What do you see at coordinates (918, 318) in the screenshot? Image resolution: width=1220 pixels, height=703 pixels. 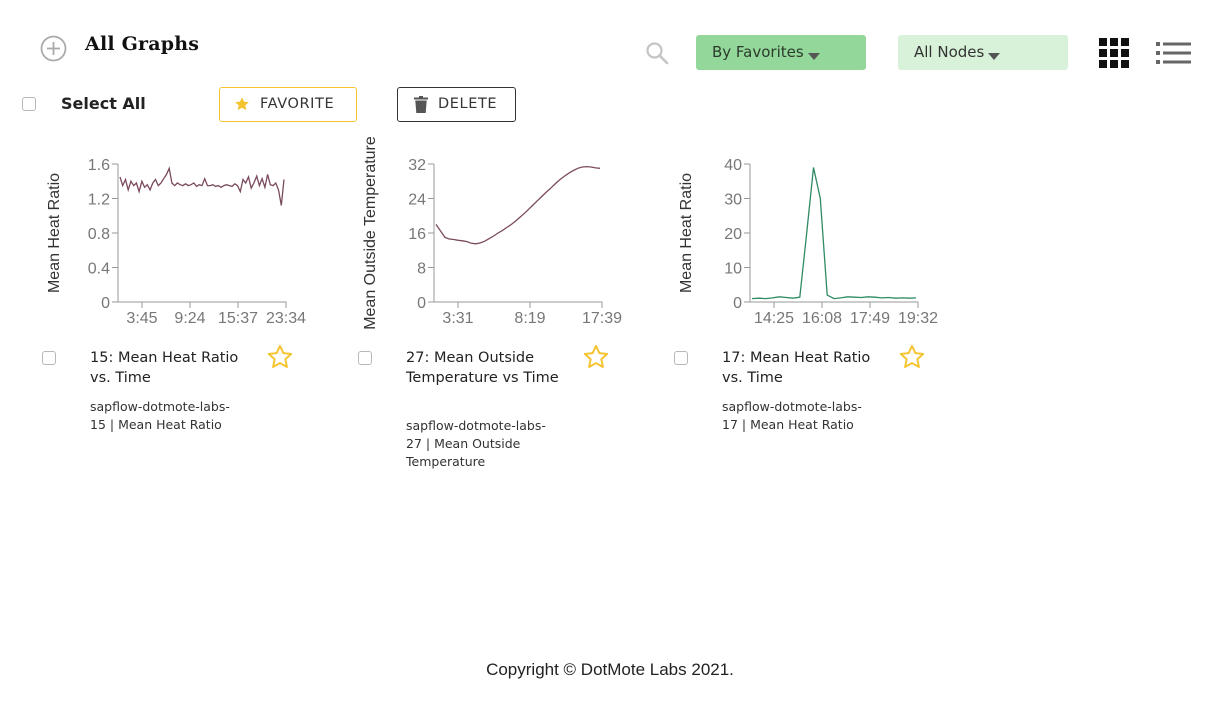 I see `x-tick-label: 19:32` at bounding box center [918, 318].